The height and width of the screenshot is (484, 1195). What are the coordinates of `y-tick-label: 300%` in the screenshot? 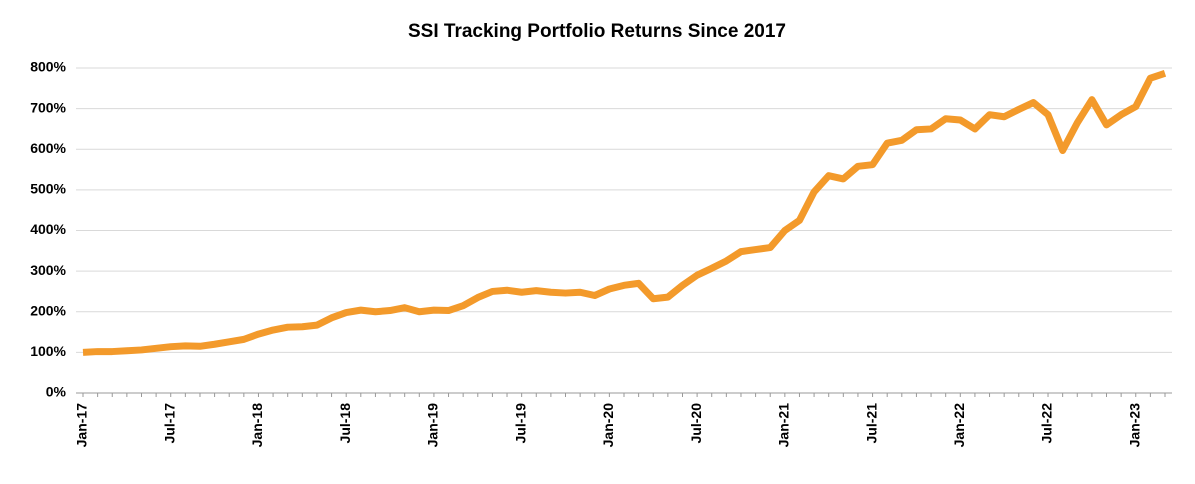 It's located at (48, 270).